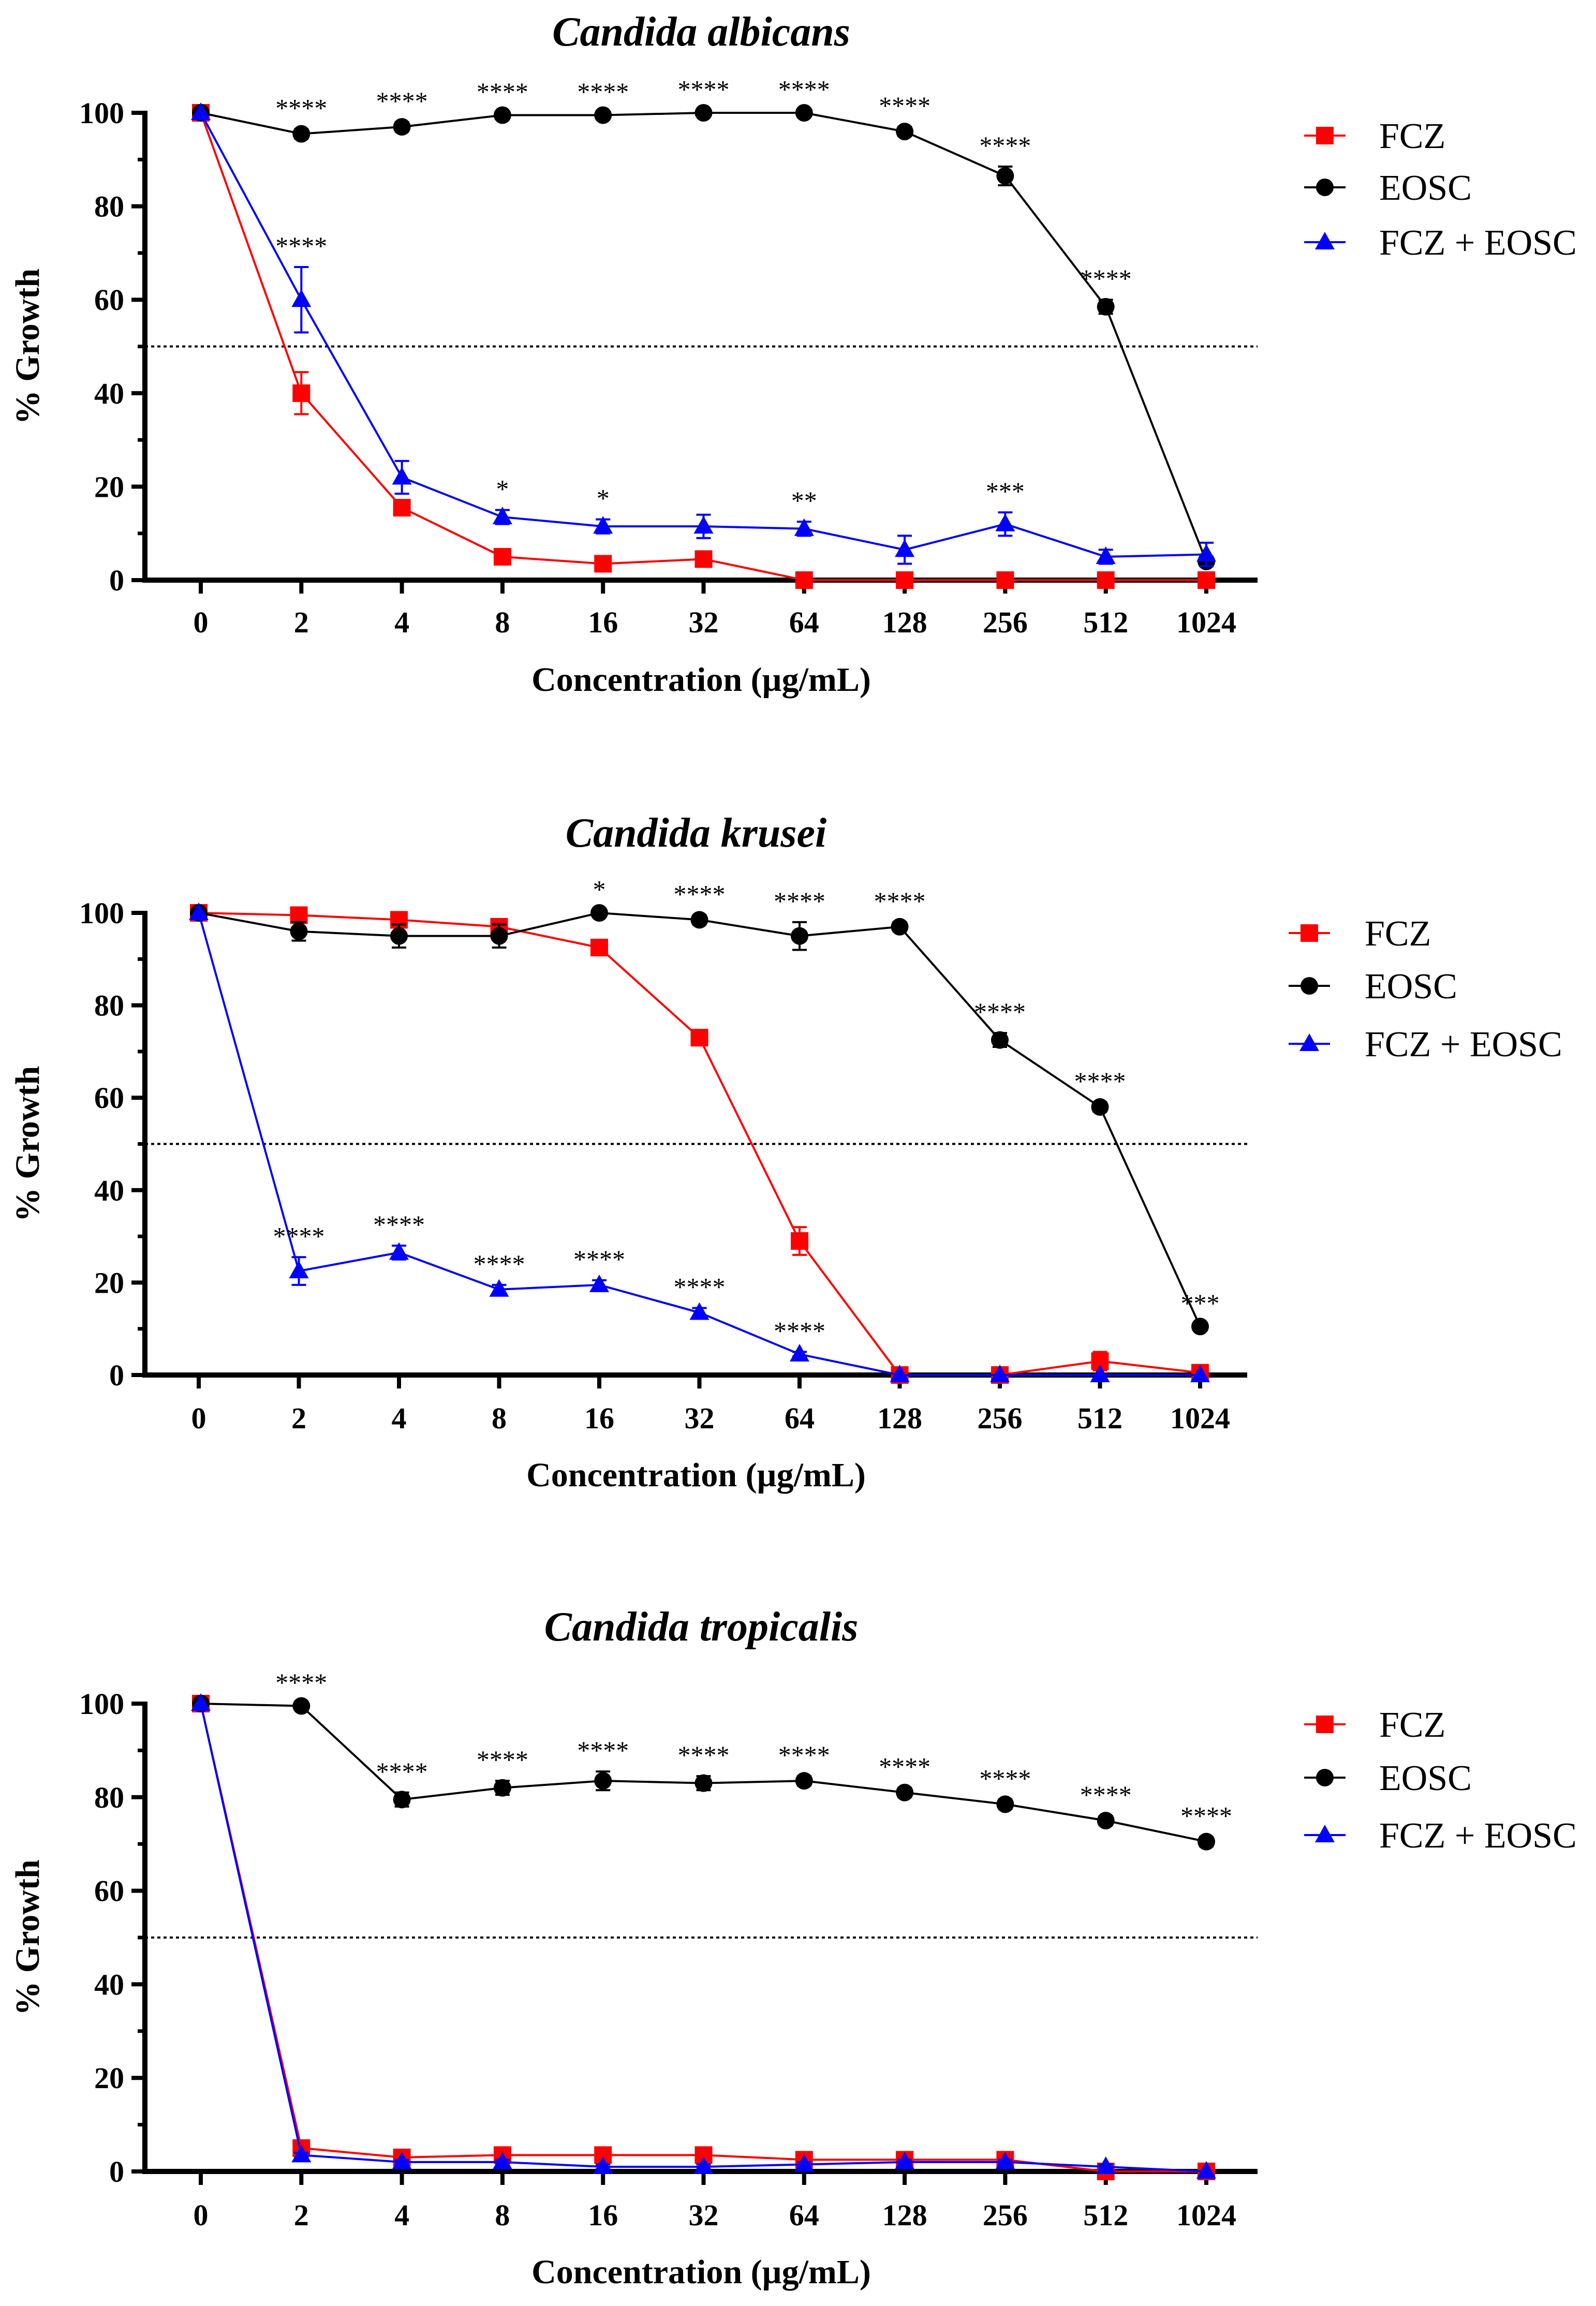  I want to click on x-tick-label: 256, so click(1005, 2215).